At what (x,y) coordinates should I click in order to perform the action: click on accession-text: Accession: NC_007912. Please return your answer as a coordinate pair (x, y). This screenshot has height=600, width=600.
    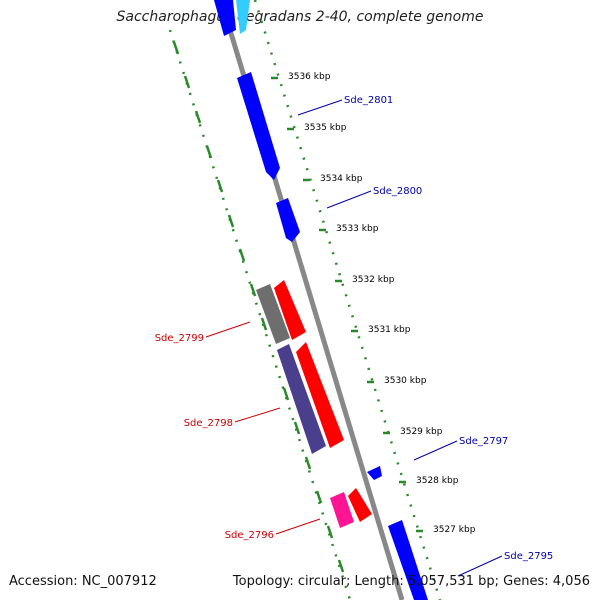
    Looking at the image, I should click on (83, 581).